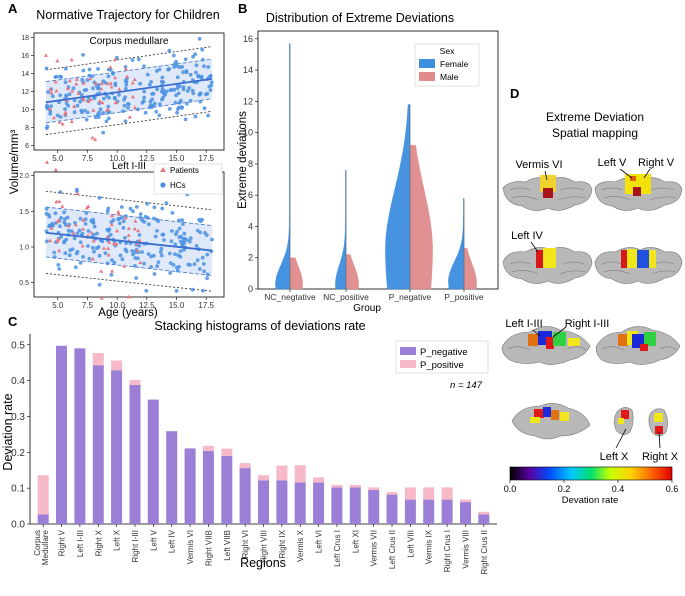 The image size is (685, 596). Describe the element at coordinates (447, 51) in the screenshot. I see `legend-title: Sex` at that location.